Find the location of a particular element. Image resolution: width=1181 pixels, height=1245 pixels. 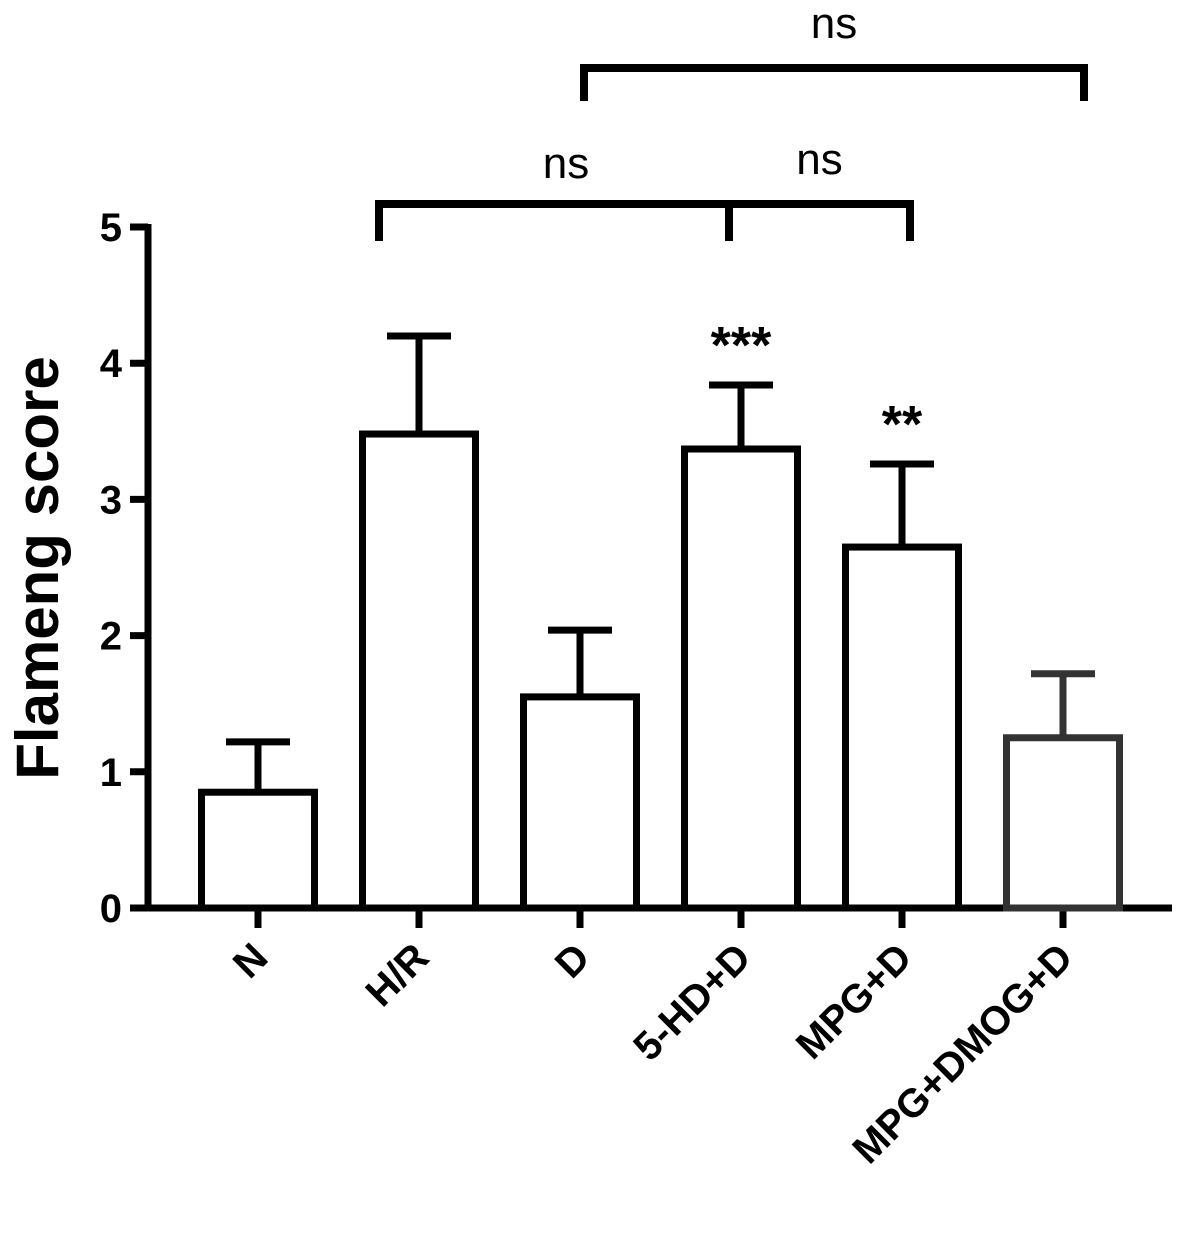

y-tick-label-0: 0 is located at coordinates (111, 909).